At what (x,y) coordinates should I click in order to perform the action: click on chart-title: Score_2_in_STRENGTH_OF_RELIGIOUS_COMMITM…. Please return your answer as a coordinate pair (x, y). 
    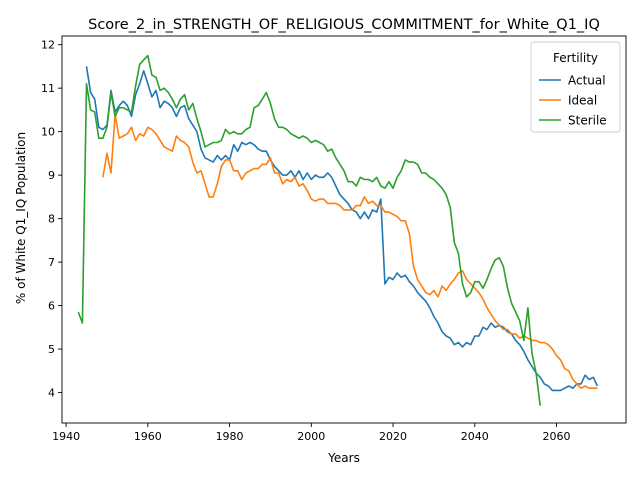
    Looking at the image, I should click on (344, 25).